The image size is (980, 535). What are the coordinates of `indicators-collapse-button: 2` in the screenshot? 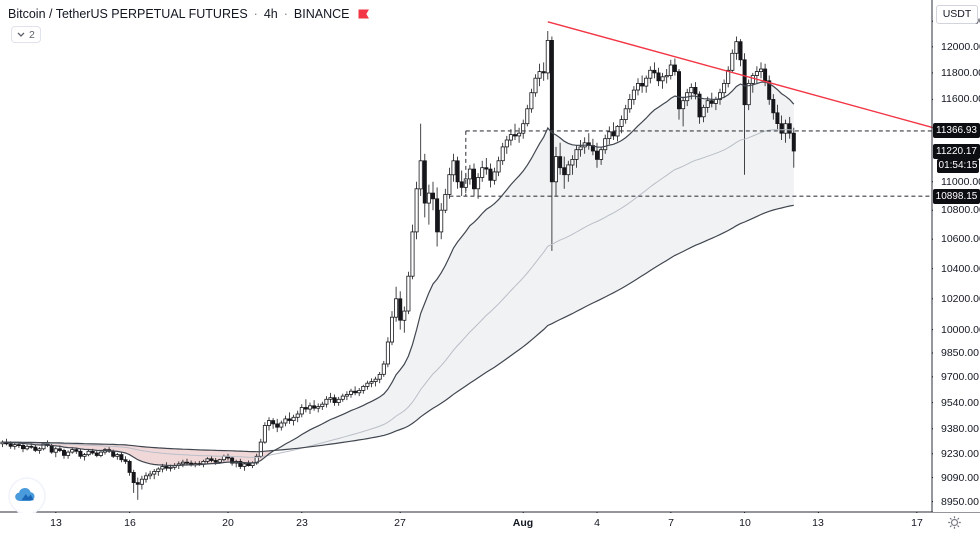 It's located at (26, 34).